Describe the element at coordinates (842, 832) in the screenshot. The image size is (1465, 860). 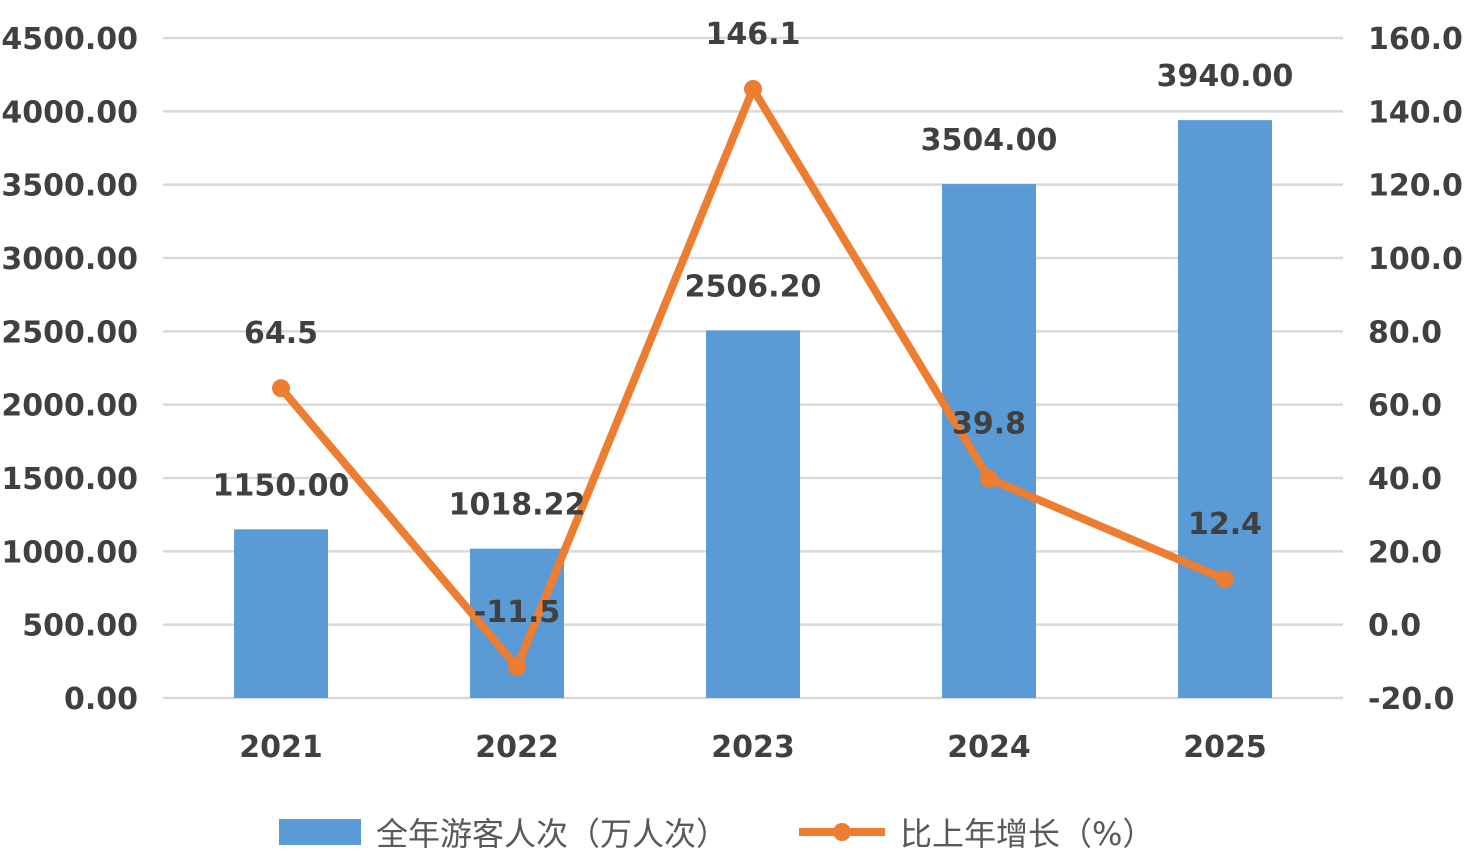
I see `legend-line-marker` at that location.